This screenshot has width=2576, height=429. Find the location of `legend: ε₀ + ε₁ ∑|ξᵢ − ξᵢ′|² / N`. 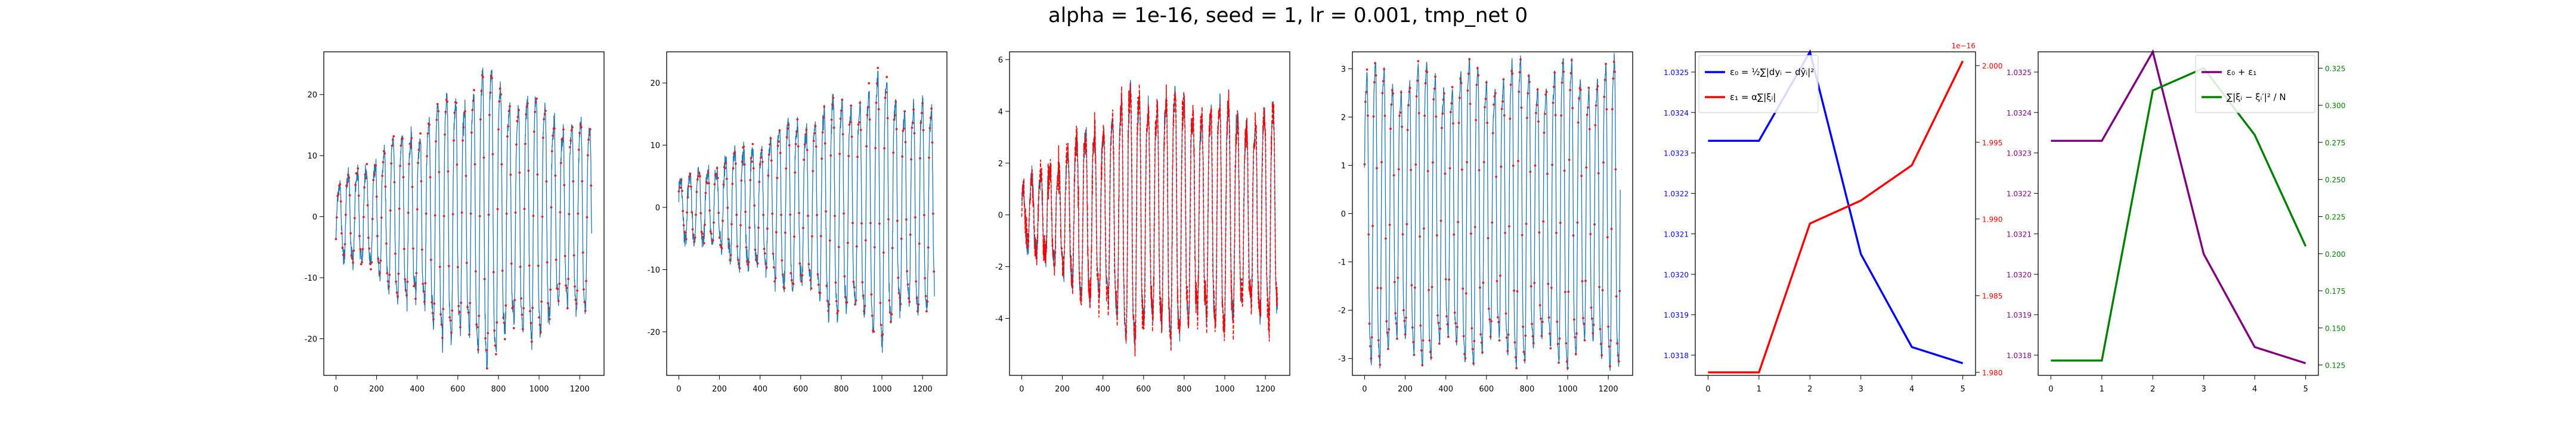

legend: ε₀ + ε₁ ∑|ξᵢ − ξᵢ′|² / N is located at coordinates (2255, 84).